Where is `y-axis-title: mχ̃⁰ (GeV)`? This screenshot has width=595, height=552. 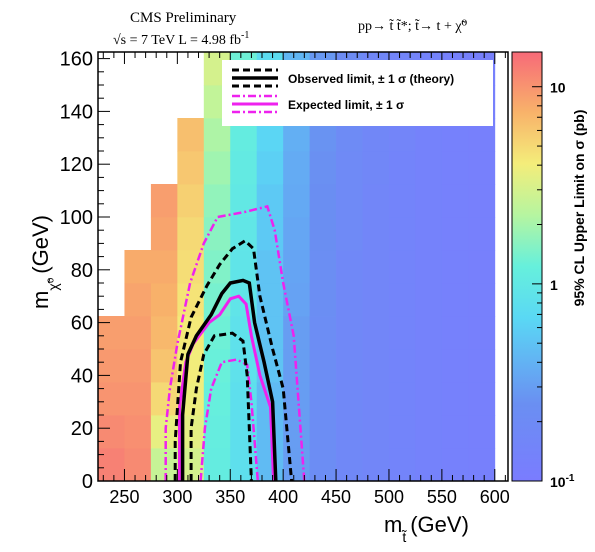 y-axis-title: mχ̃⁰ (GeV) is located at coordinates (44, 262).